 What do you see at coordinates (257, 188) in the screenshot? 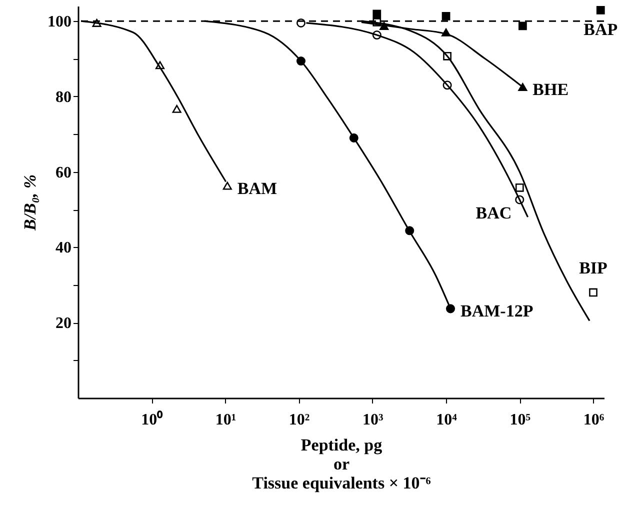
I see `series-label: BAM` at bounding box center [257, 188].